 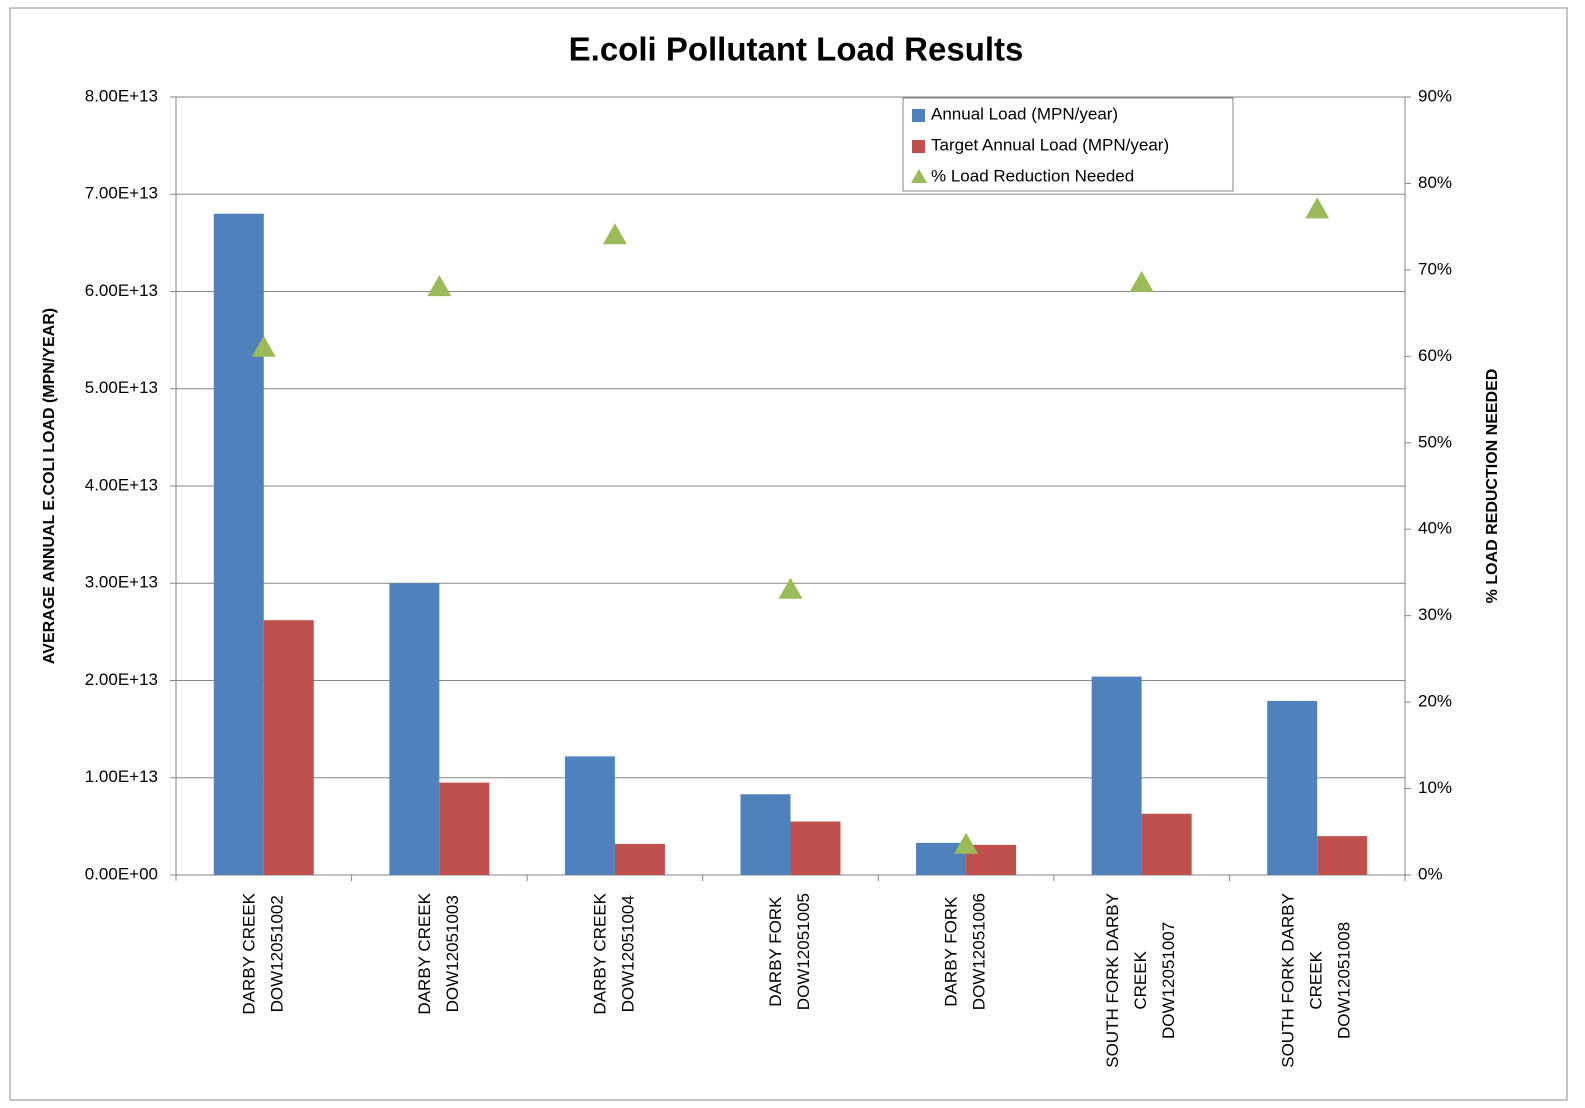 What do you see at coordinates (452, 953) in the screenshot?
I see `x-tick-label: DOW12051003` at bounding box center [452, 953].